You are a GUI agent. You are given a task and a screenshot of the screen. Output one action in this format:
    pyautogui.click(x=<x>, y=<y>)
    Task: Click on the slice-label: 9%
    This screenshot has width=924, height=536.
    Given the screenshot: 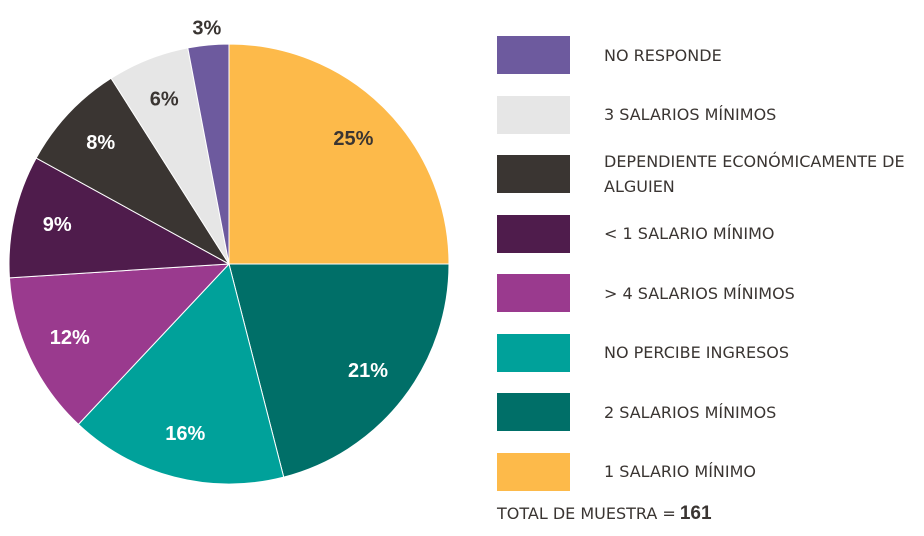 What is the action you would take?
    pyautogui.click(x=57, y=225)
    